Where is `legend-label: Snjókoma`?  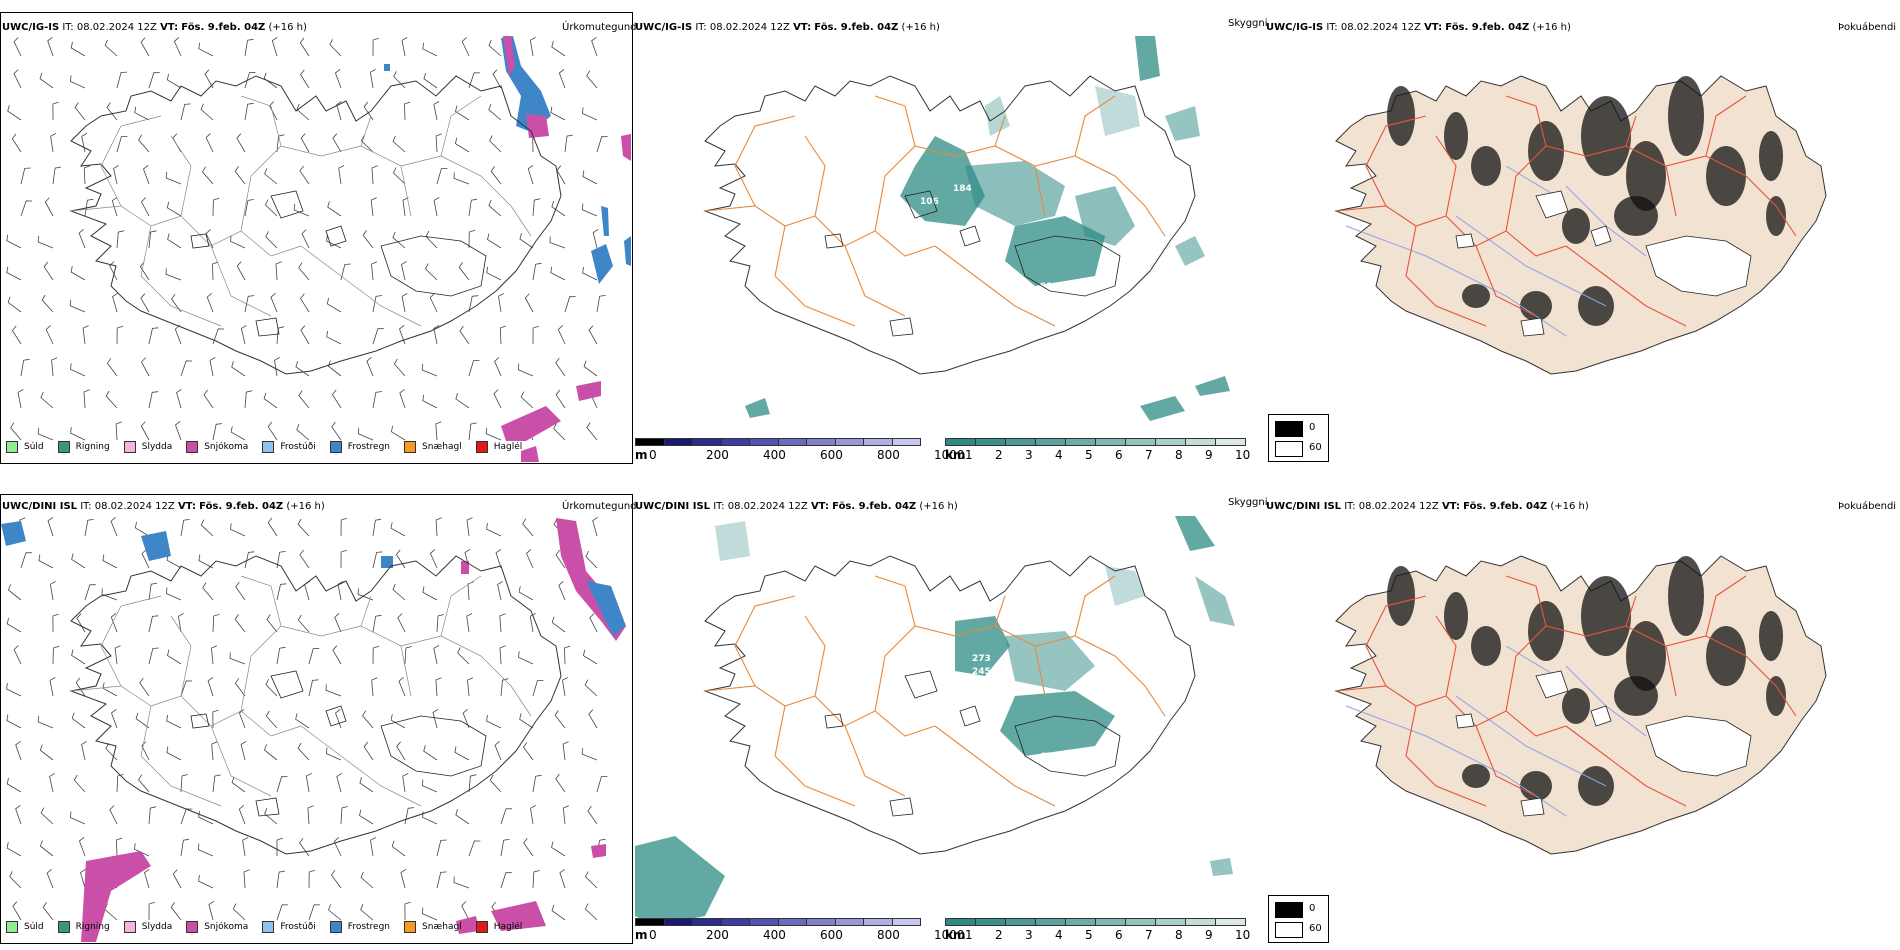 legend-label: Snjókoma is located at coordinates (226, 447).